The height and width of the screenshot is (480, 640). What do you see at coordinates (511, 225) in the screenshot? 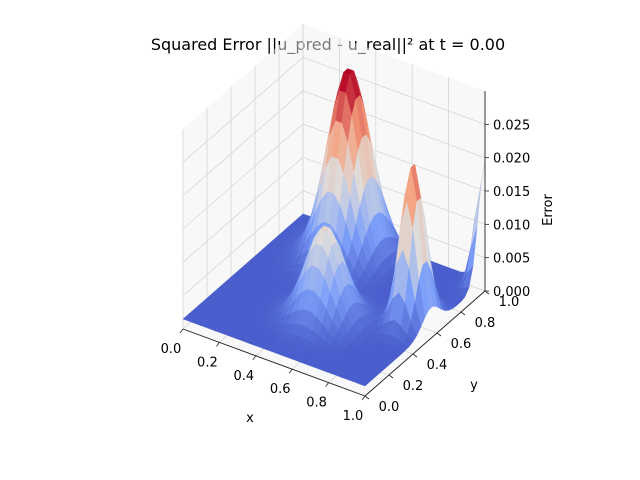
I see `z-tick-label: 0.010` at bounding box center [511, 225].